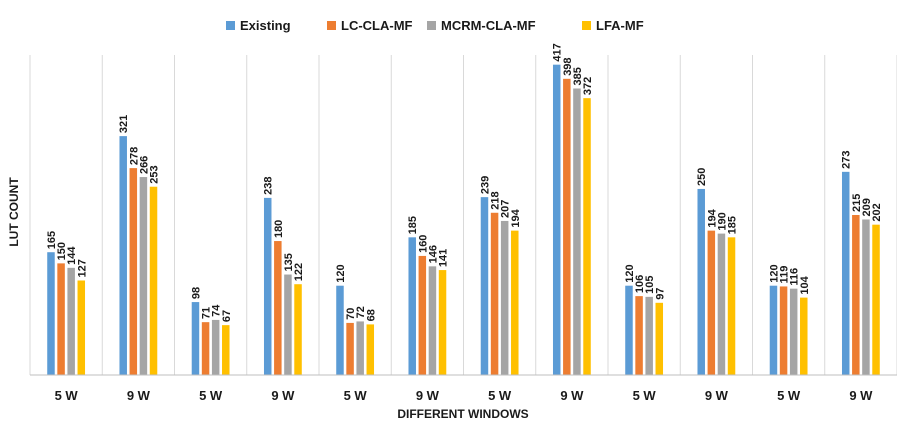  I want to click on x-tick-label-8: 9 W, so click(572, 395).